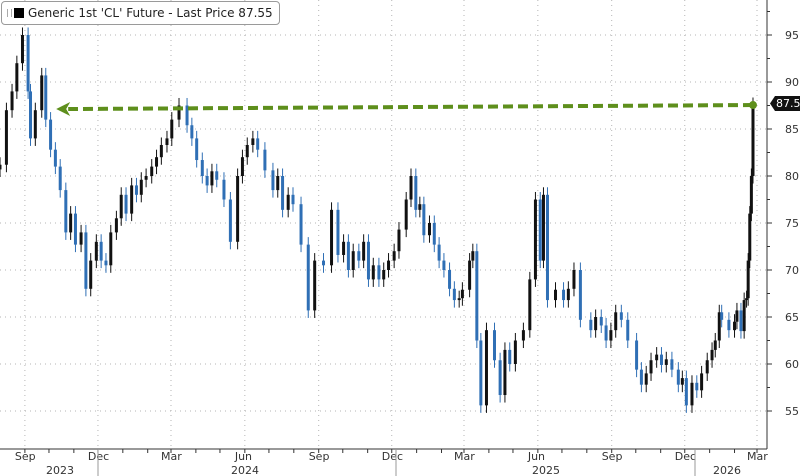 Image resolution: width=800 pixels, height=476 pixels. Describe the element at coordinates (792, 270) in the screenshot. I see `y-tick-label: 70` at that location.